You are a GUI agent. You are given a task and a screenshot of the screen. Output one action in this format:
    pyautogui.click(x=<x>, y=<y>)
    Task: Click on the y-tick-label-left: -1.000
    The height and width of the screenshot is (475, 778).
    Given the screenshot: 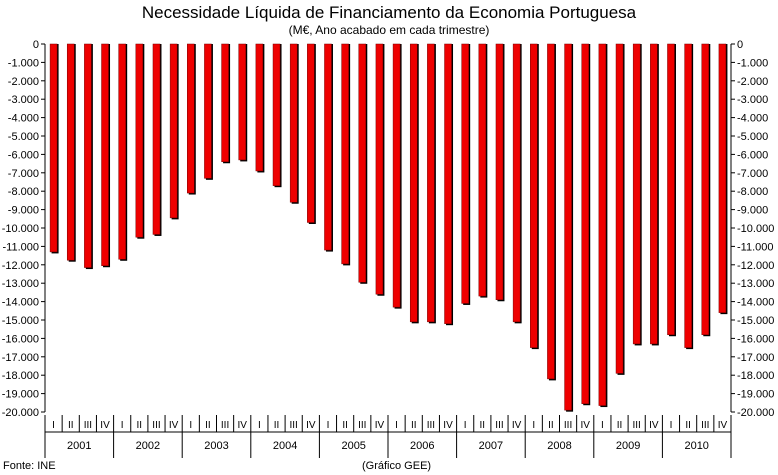 What is the action you would take?
    pyautogui.click(x=23, y=63)
    